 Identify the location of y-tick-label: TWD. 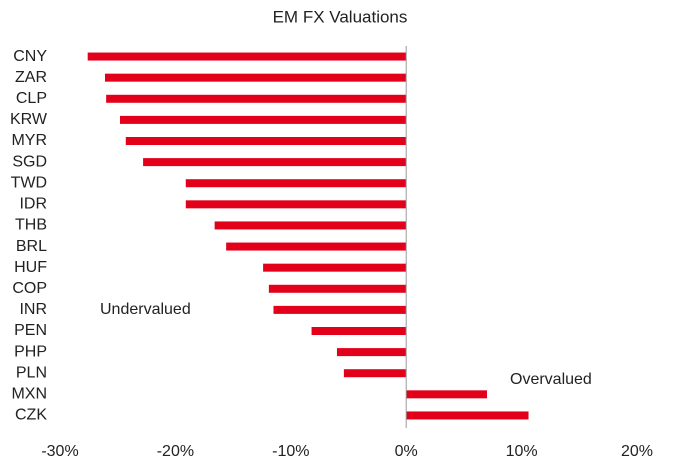
(29, 182).